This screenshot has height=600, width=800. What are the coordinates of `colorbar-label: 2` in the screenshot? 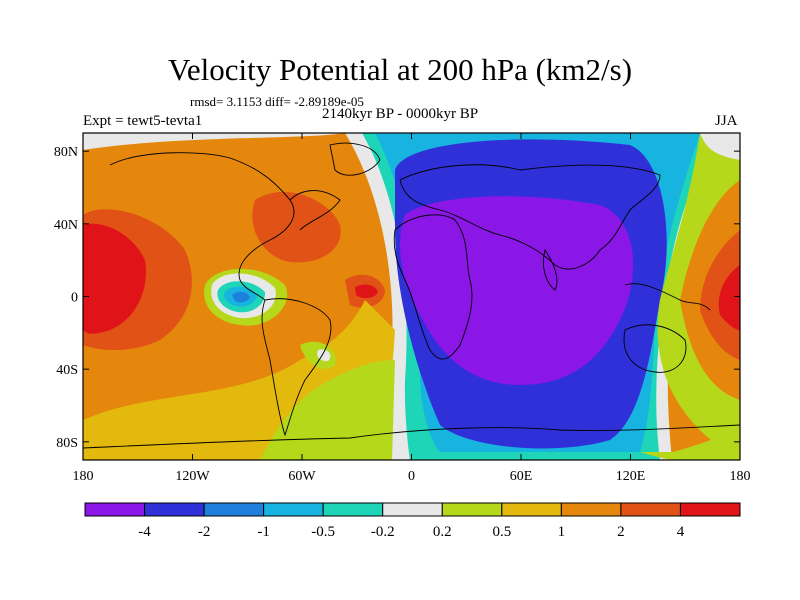 It's located at (621, 532).